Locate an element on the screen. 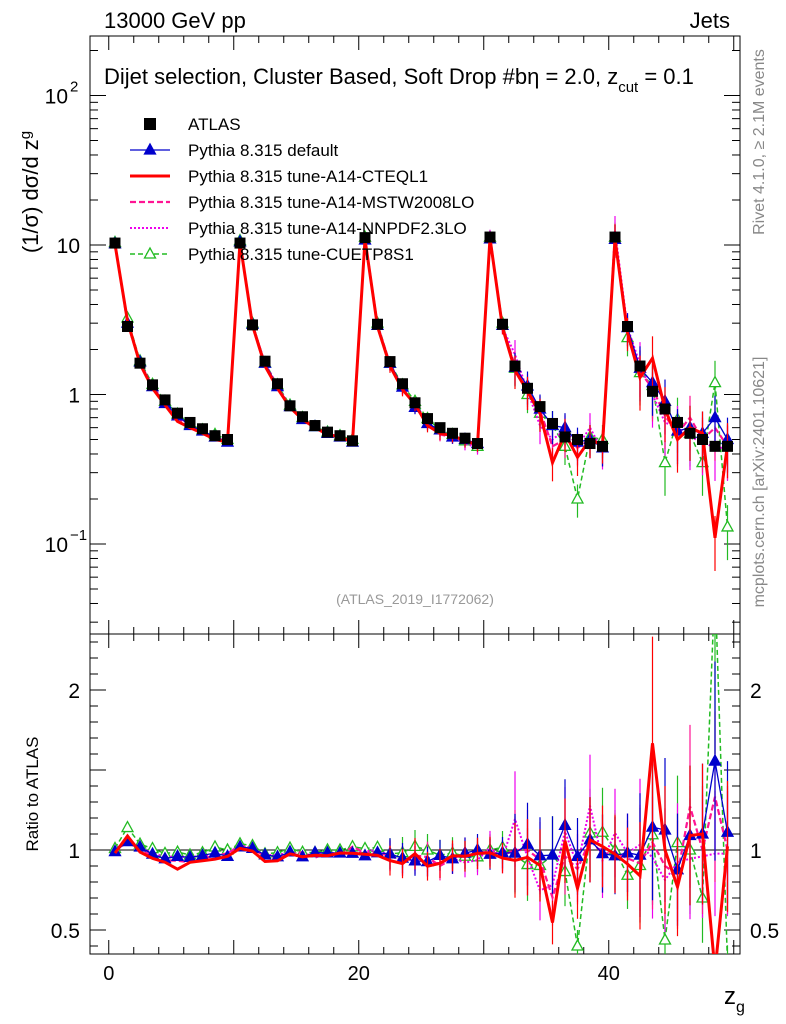 This screenshot has height=1024, width=786. rivet-label: Rivet 4.1.0, ≥ 2.1M events is located at coordinates (759, 142).